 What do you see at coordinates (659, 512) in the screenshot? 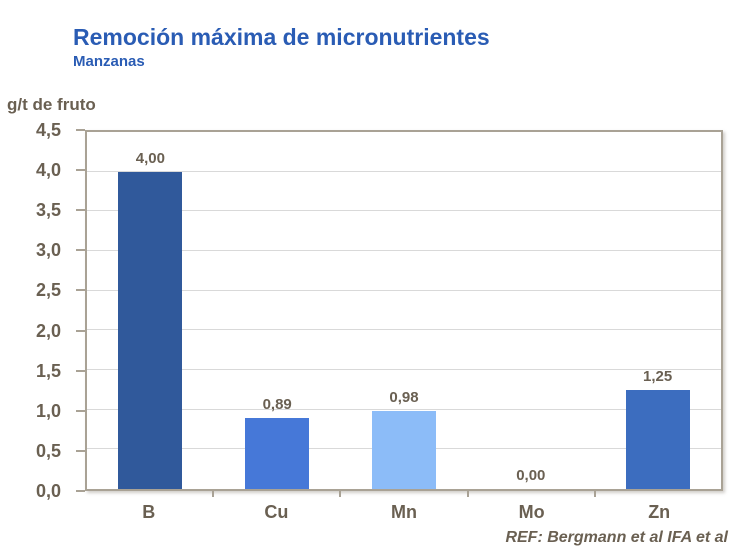
I see `x-axis-category-label: Zn` at bounding box center [659, 512].